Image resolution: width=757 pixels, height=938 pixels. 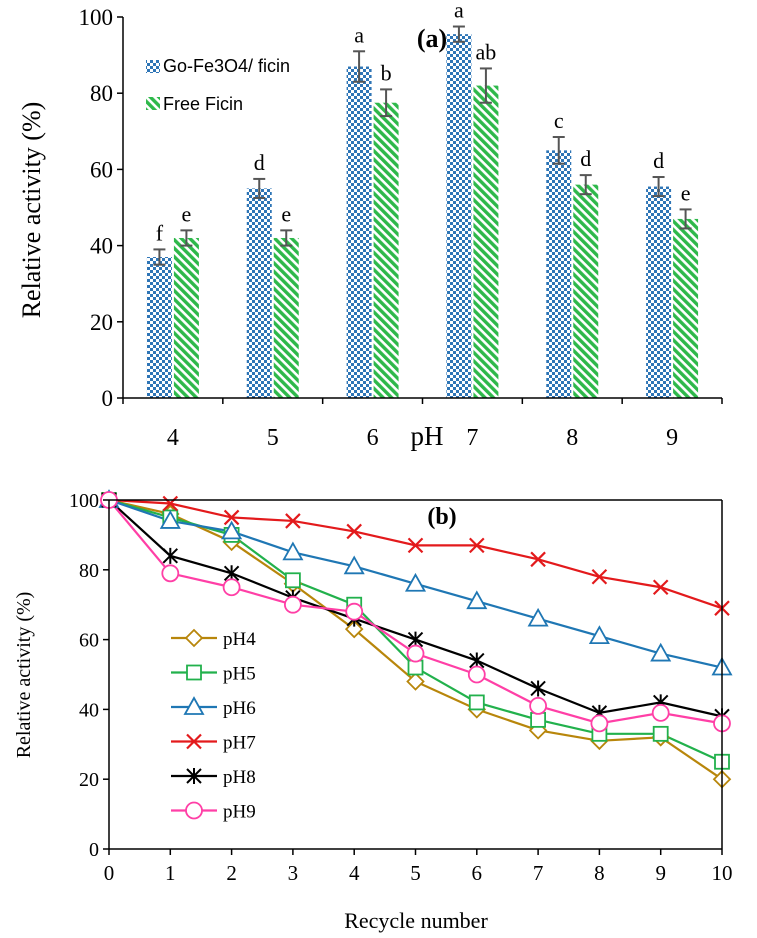 I want to click on x-tick-label: 8, so click(x=572, y=438).